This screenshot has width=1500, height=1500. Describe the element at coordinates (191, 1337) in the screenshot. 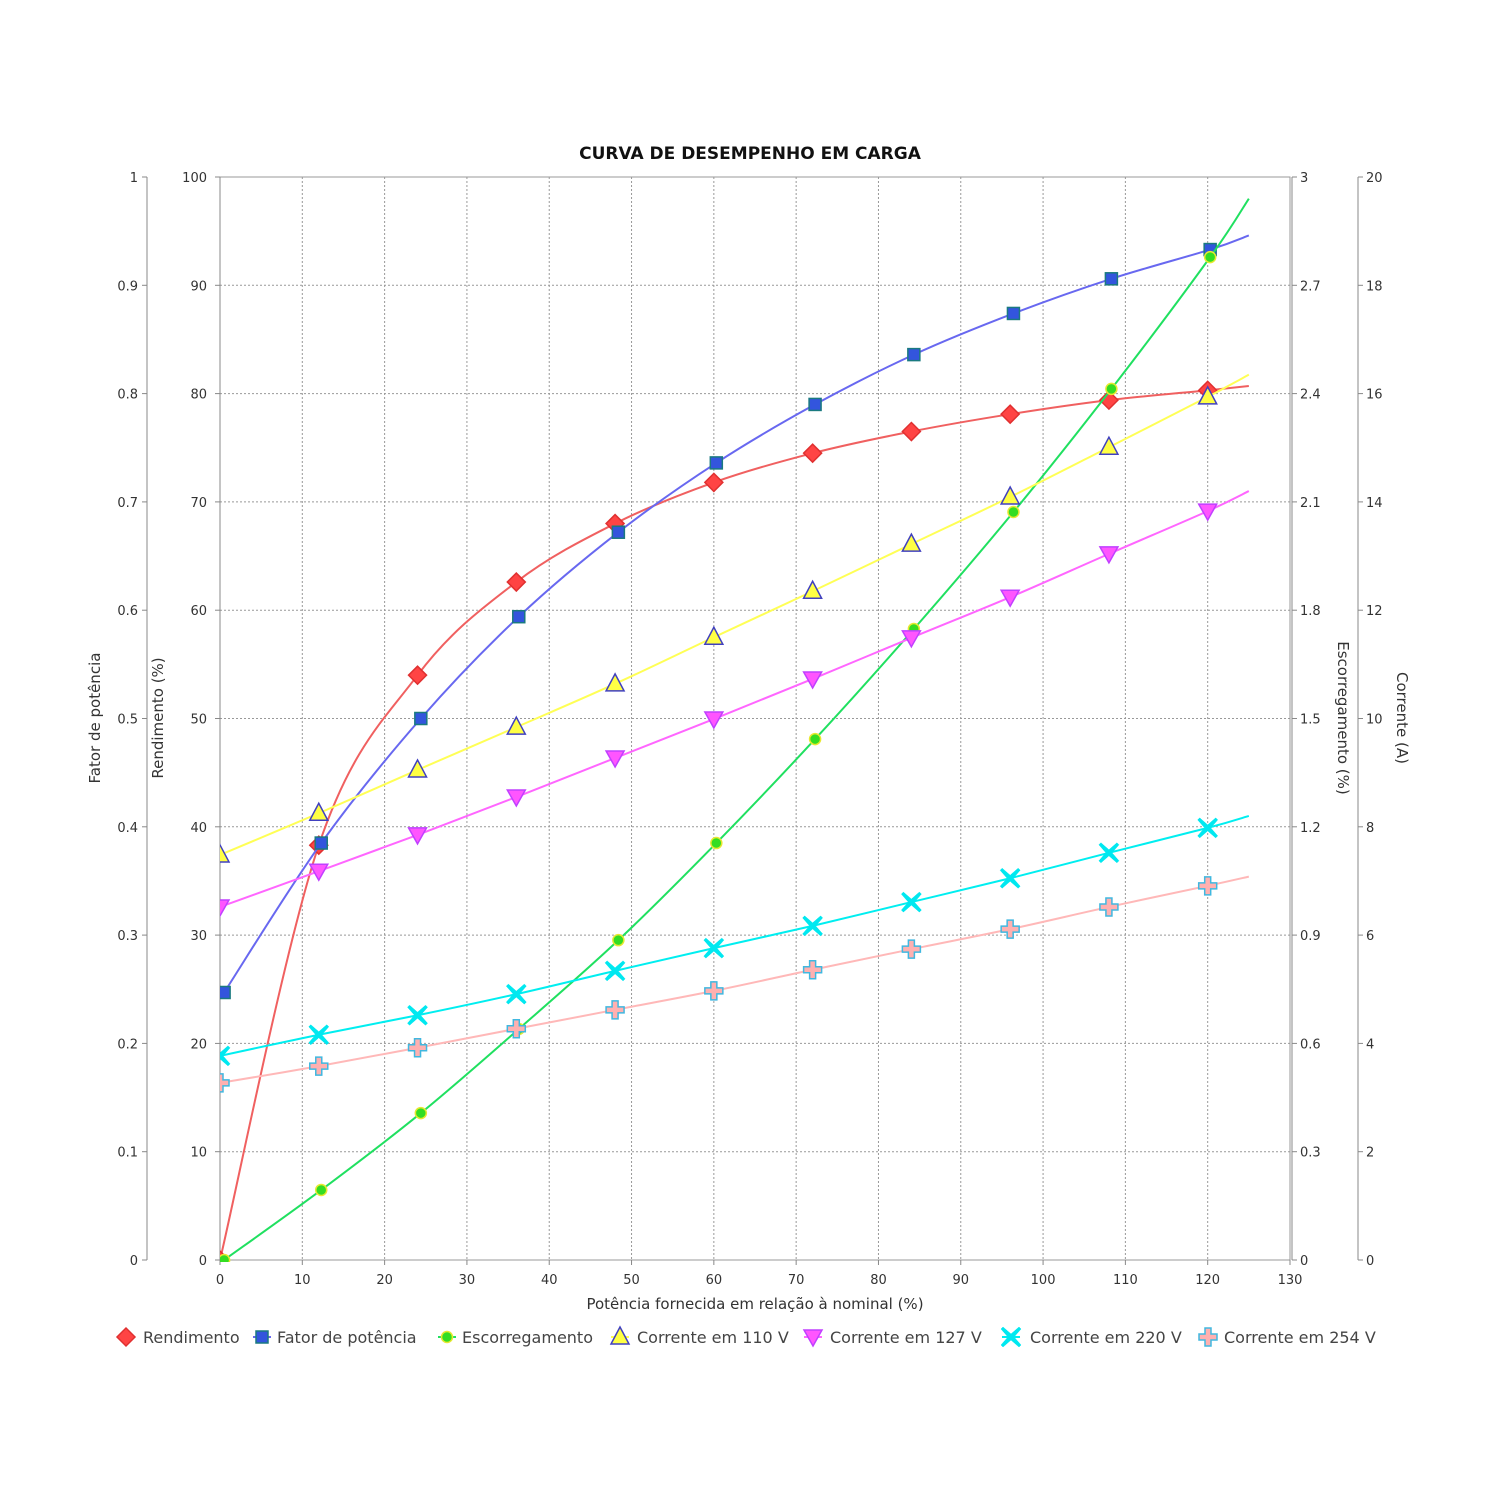

I see `legend-label: Rendimento` at that location.